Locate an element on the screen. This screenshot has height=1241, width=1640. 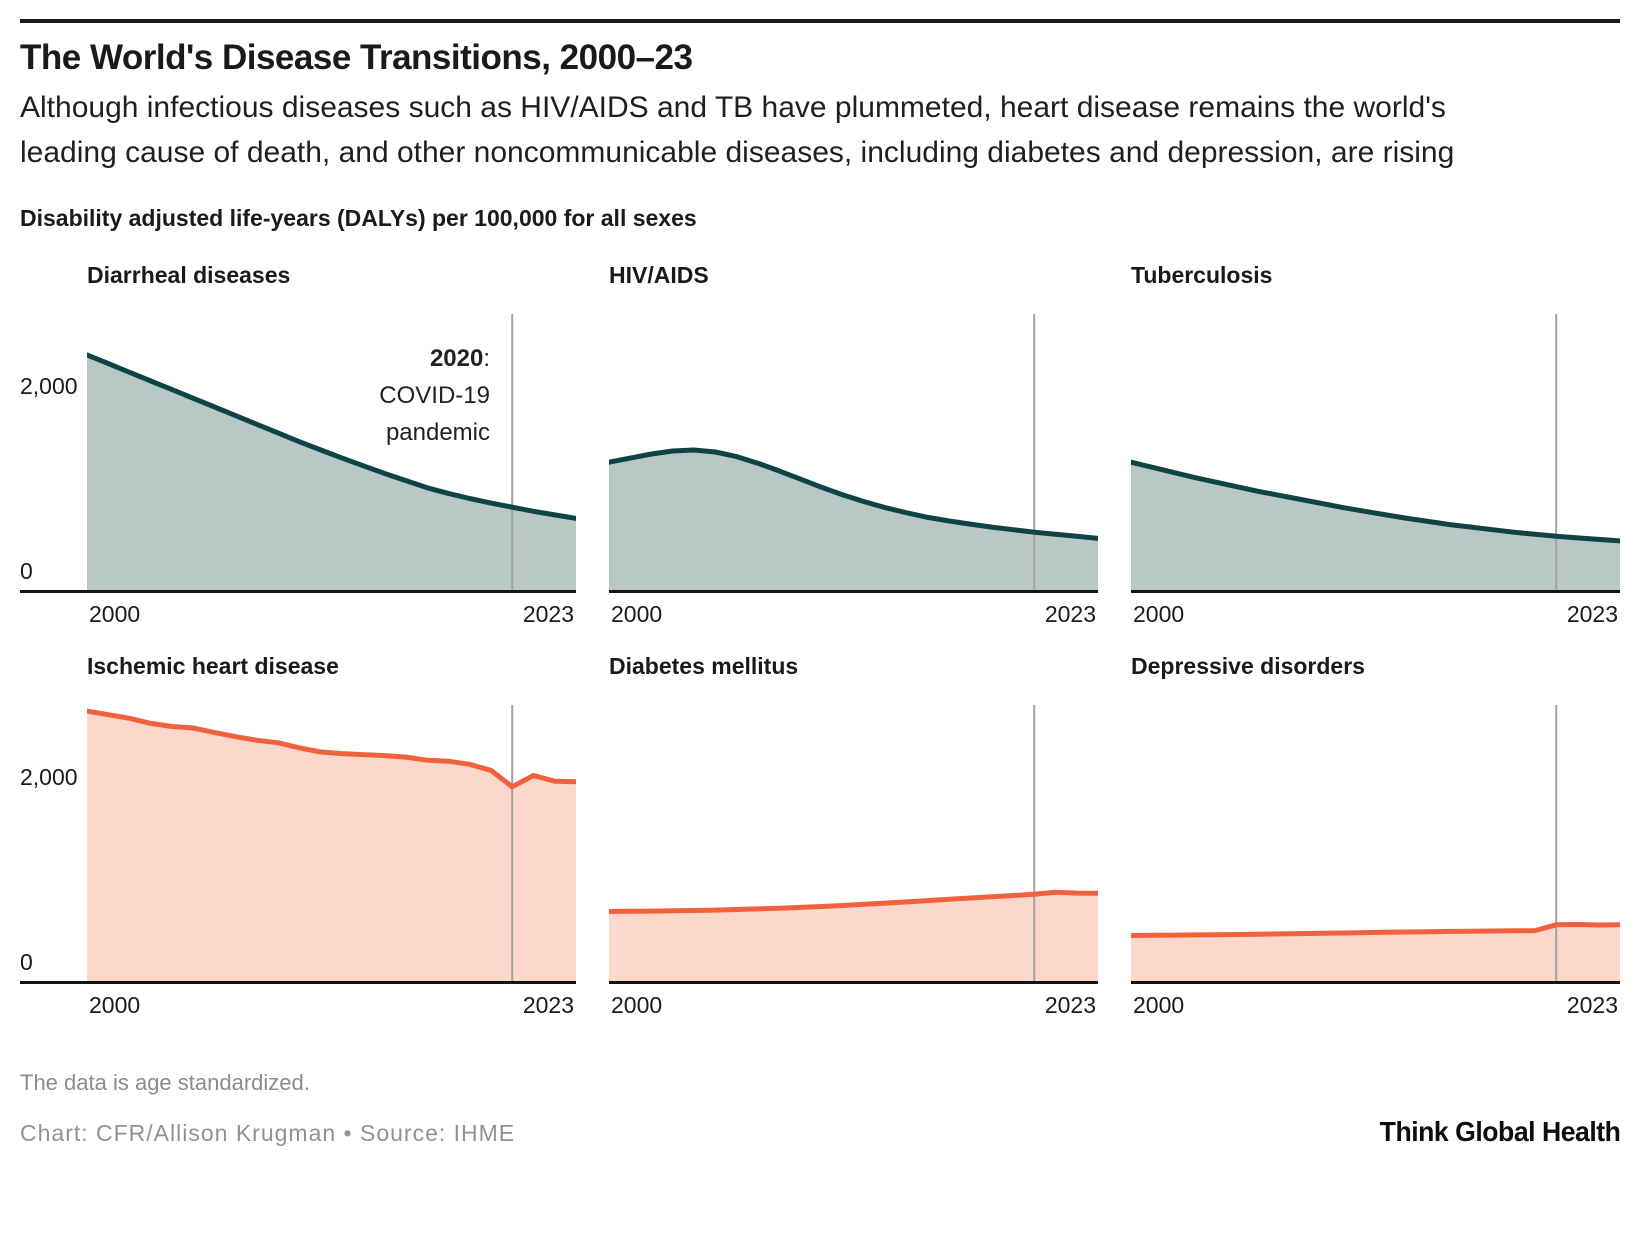
chart-title: Tuberculosis is located at coordinates (1202, 275).